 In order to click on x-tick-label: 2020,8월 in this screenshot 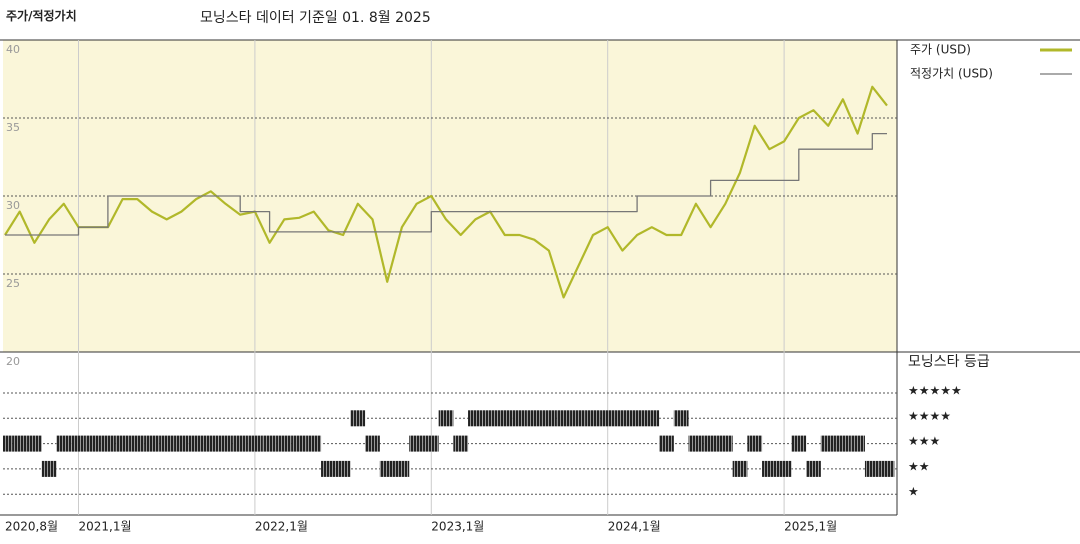, I will do `click(31, 527)`.